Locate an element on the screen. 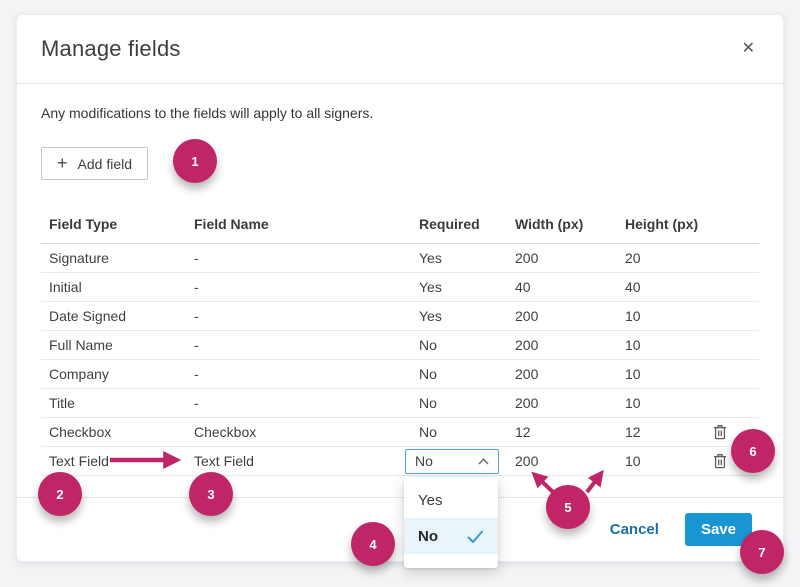 The image size is (800, 587). add-field-label: Add field is located at coordinates (104, 163).